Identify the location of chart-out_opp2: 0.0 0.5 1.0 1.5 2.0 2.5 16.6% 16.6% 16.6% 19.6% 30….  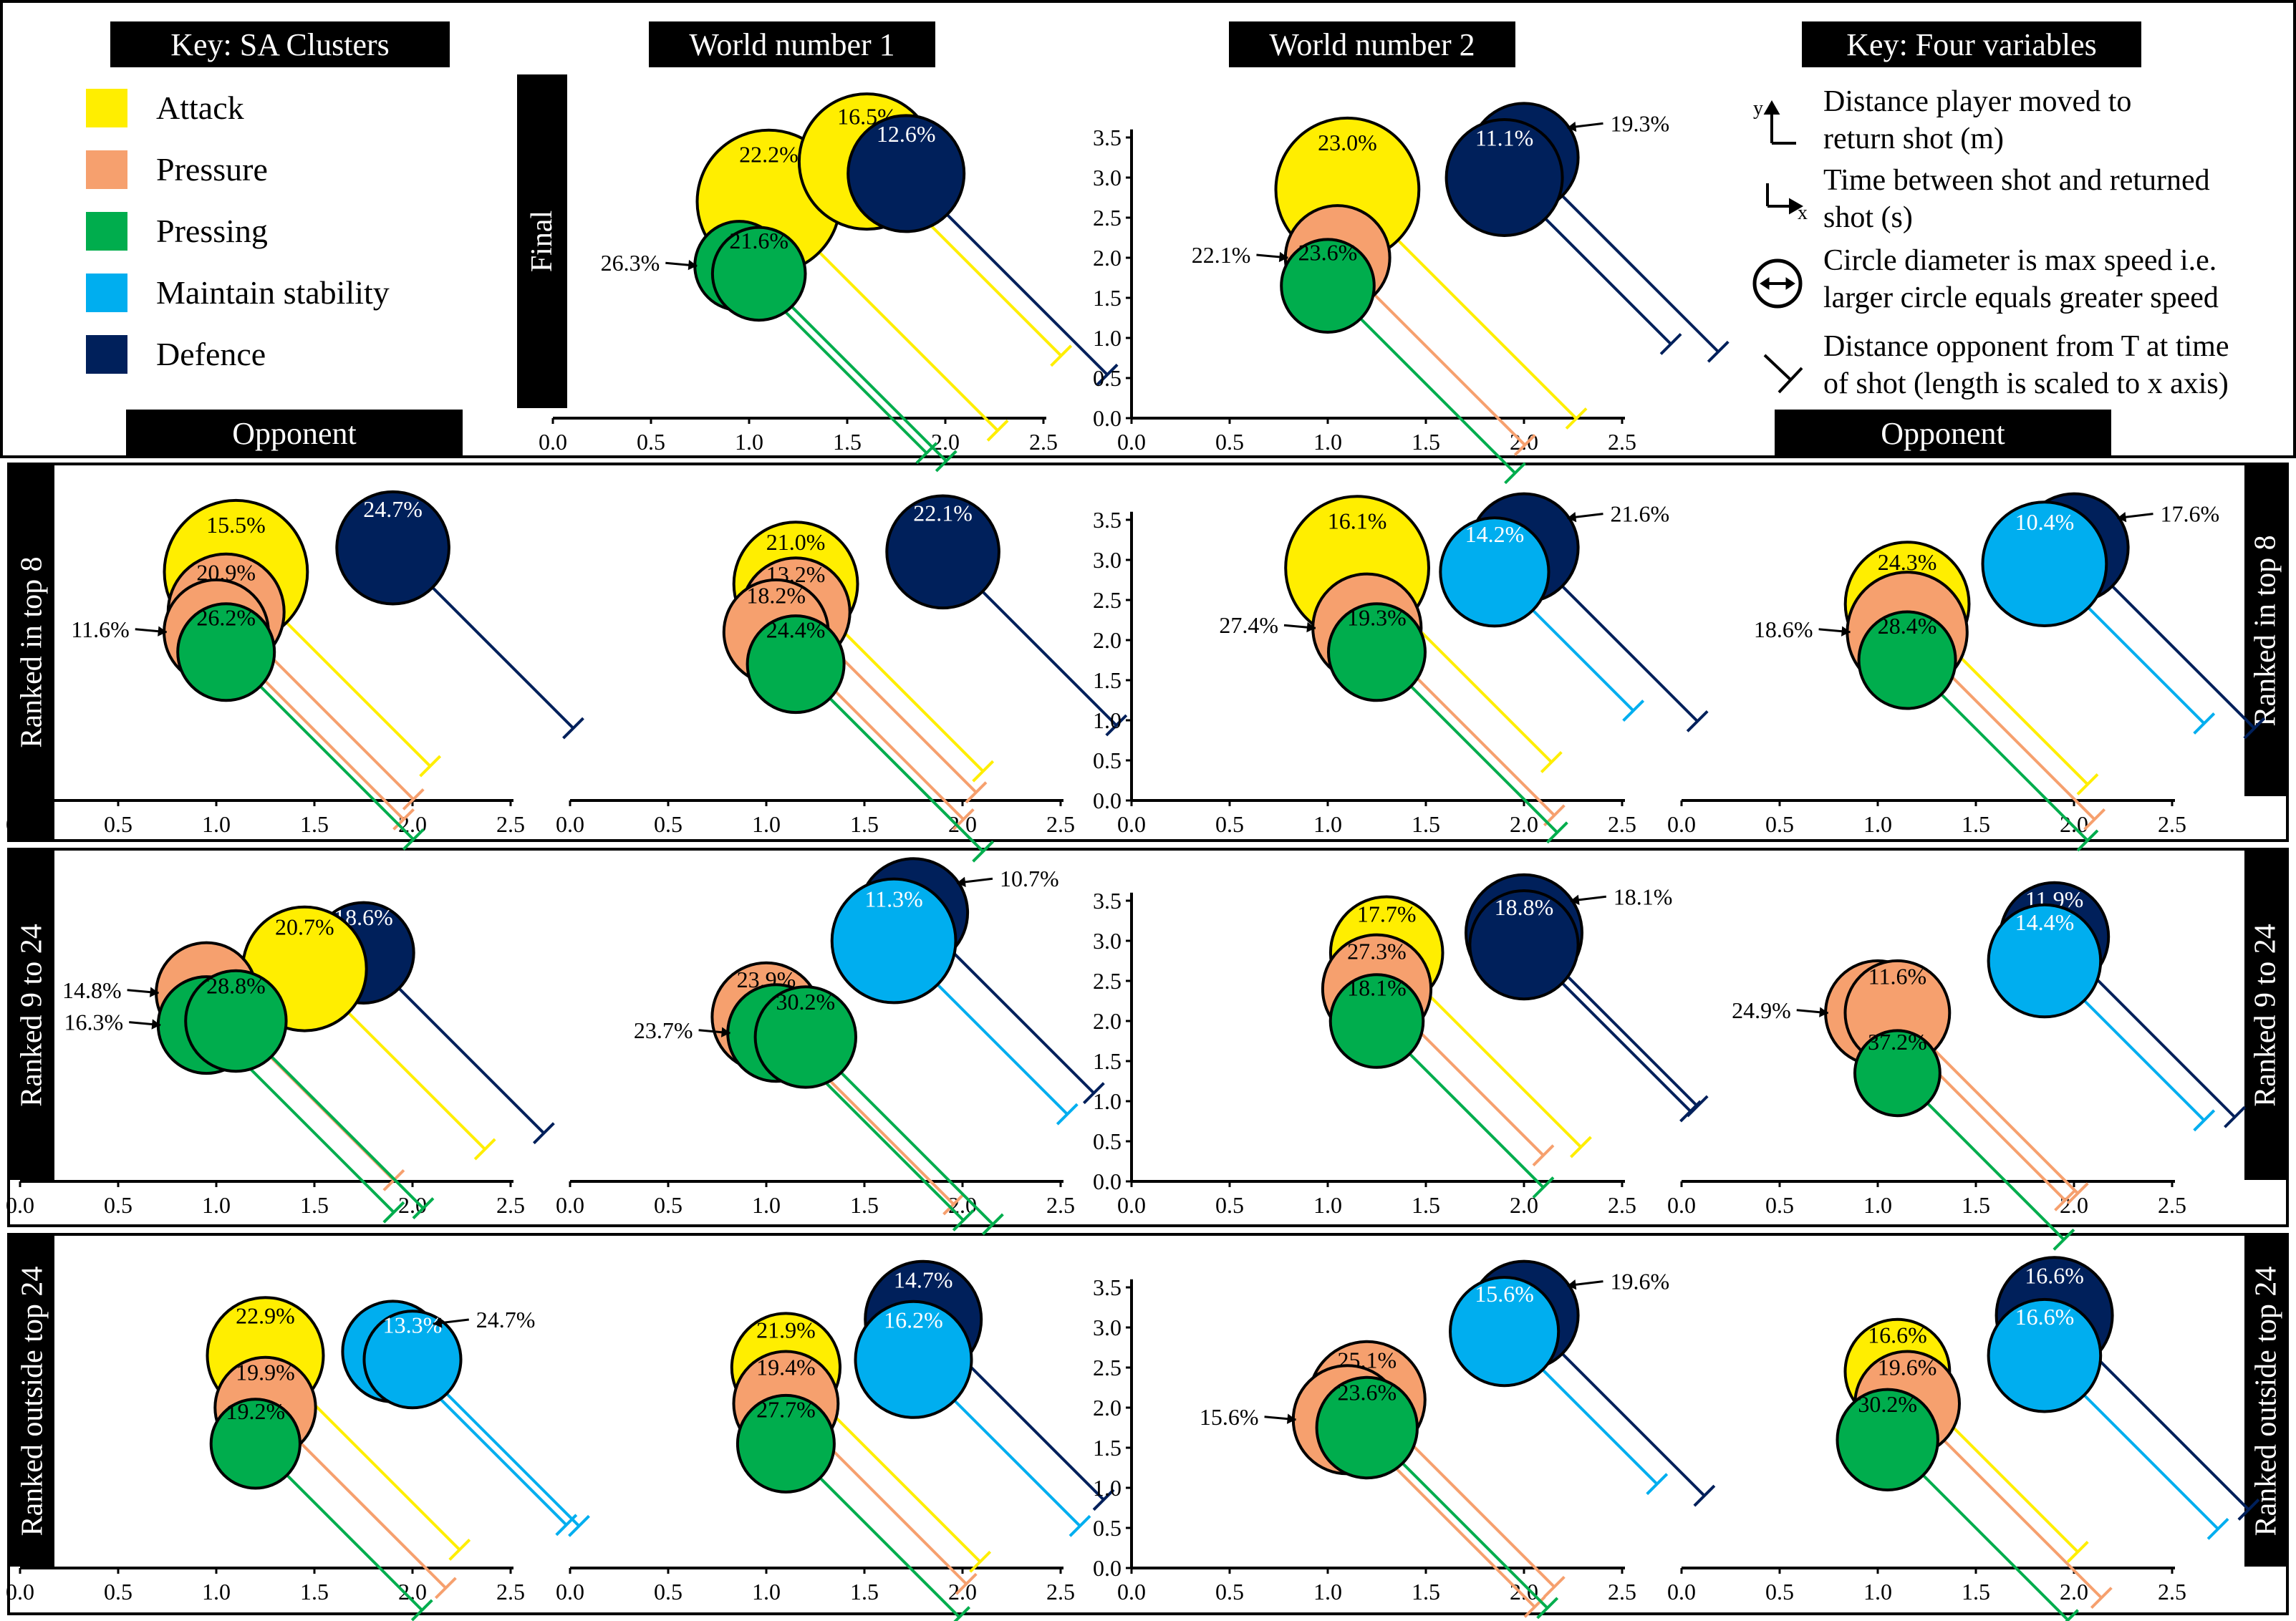
(1963, 1438).